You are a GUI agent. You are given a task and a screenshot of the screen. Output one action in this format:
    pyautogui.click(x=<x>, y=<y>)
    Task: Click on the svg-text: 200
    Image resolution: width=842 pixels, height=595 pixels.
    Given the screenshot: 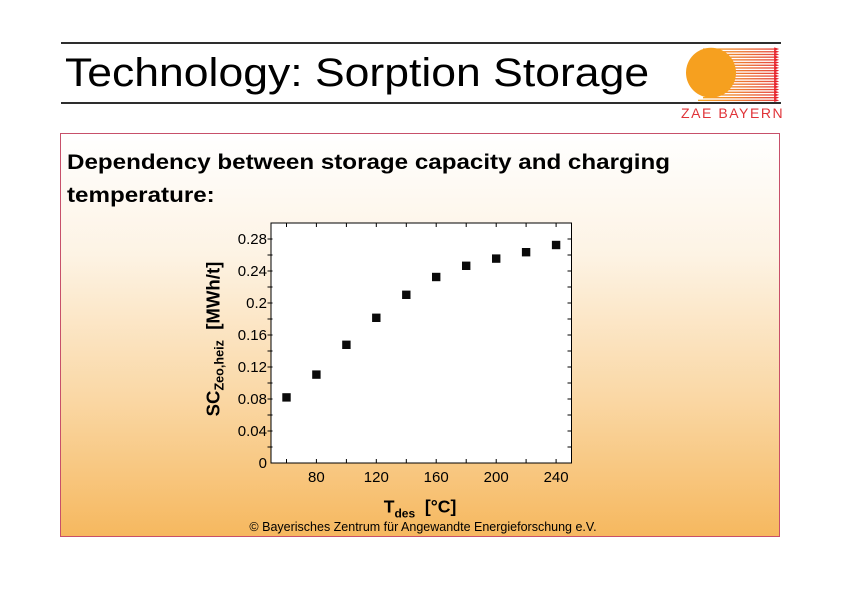 What is the action you would take?
    pyautogui.click(x=496, y=477)
    